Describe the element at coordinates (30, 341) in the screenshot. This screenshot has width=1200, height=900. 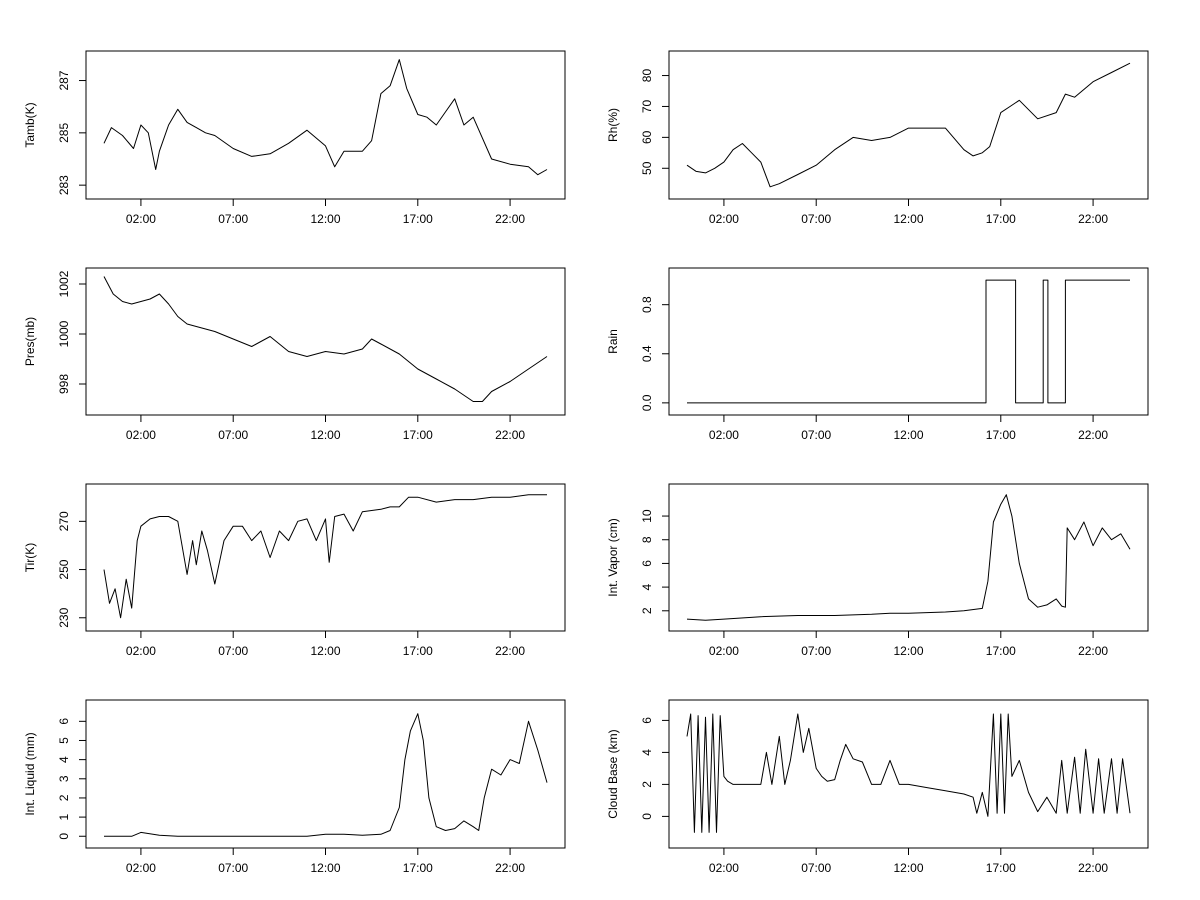
I see `y-axis-label: Pres(mb)` at that location.